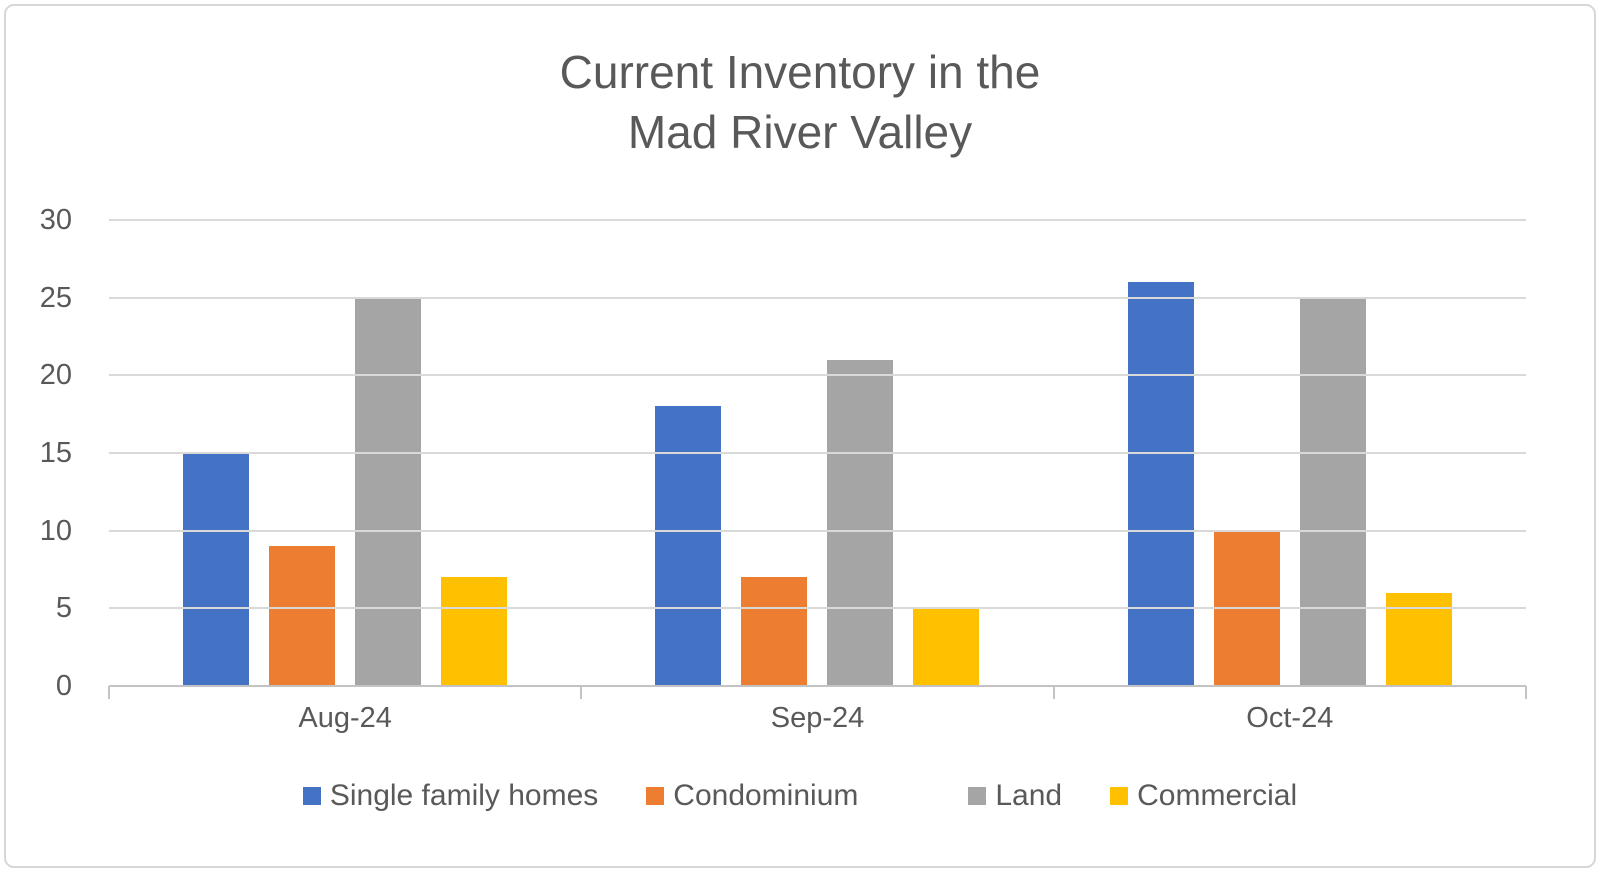  I want to click on x-axis-label-aug-24: Aug-24, so click(345, 718).